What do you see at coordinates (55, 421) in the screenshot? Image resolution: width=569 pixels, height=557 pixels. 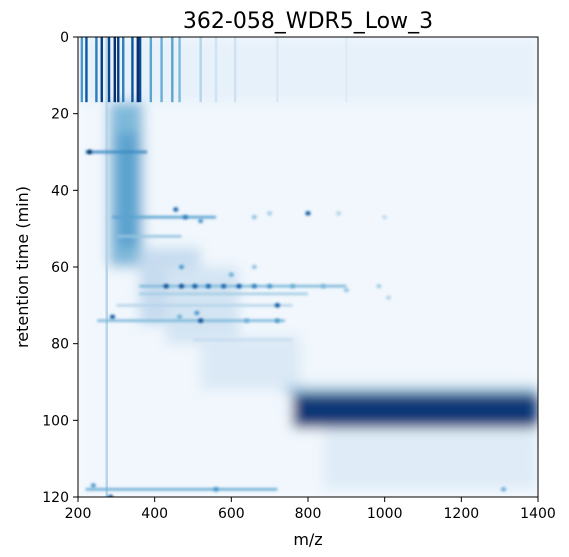 I see `y-tick-label: 100` at bounding box center [55, 421].